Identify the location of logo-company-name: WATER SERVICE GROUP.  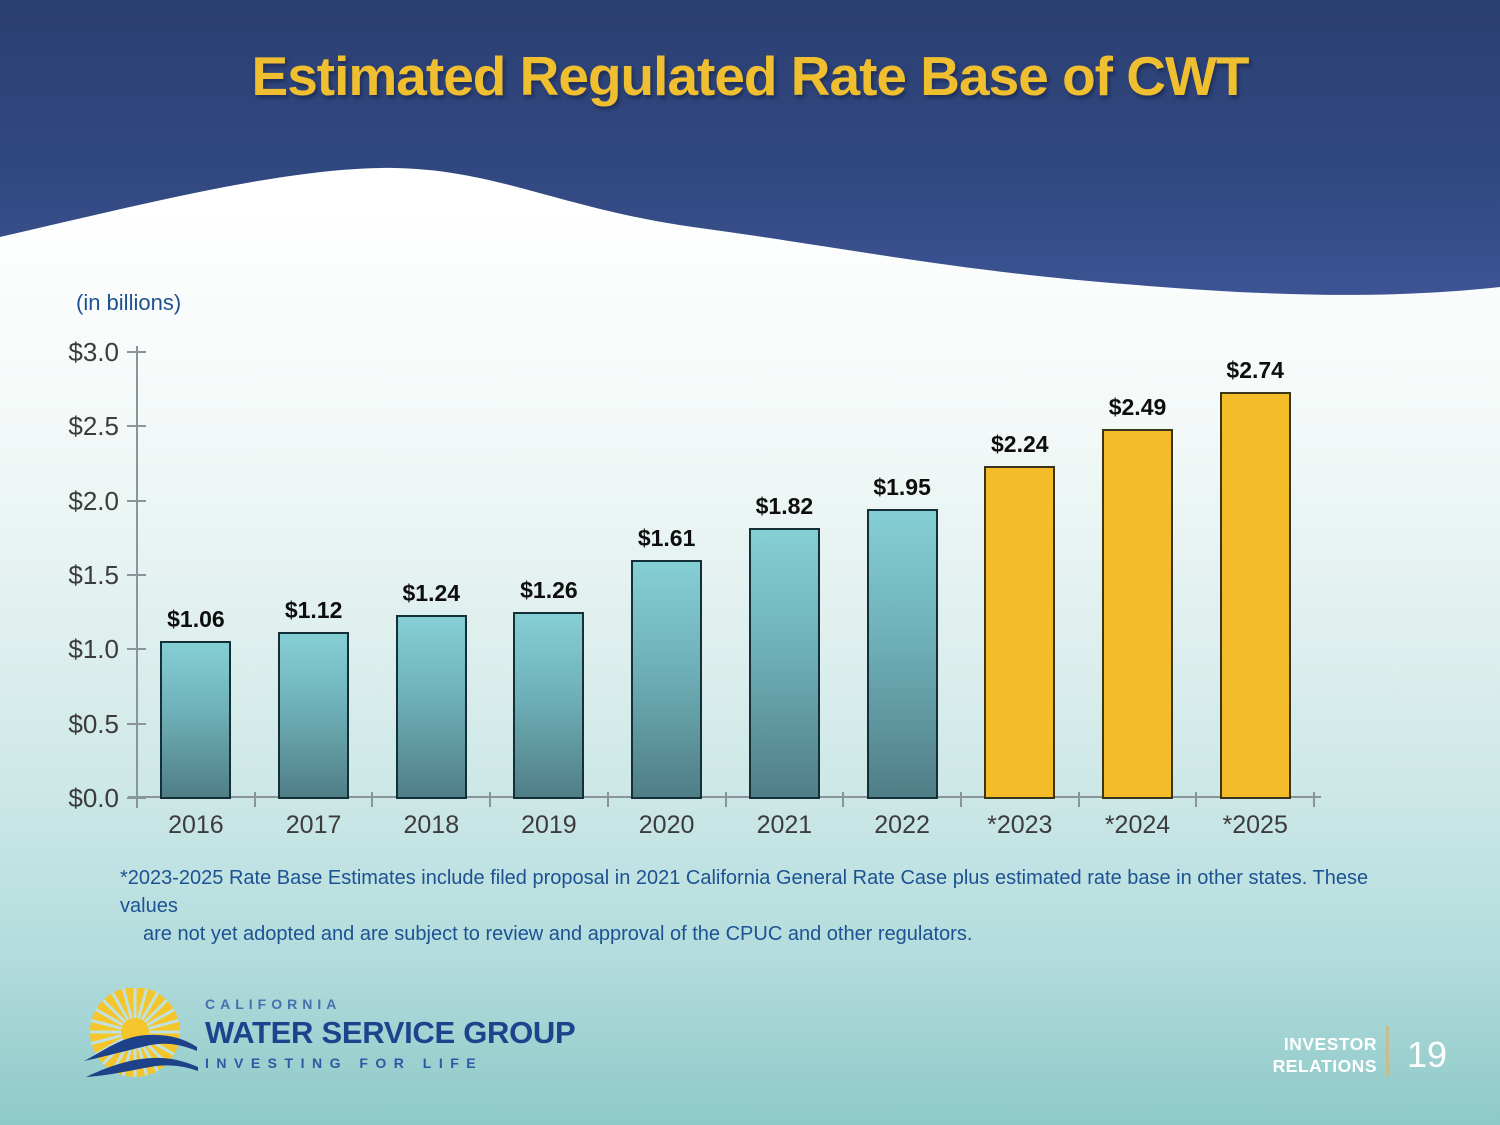
(390, 1032).